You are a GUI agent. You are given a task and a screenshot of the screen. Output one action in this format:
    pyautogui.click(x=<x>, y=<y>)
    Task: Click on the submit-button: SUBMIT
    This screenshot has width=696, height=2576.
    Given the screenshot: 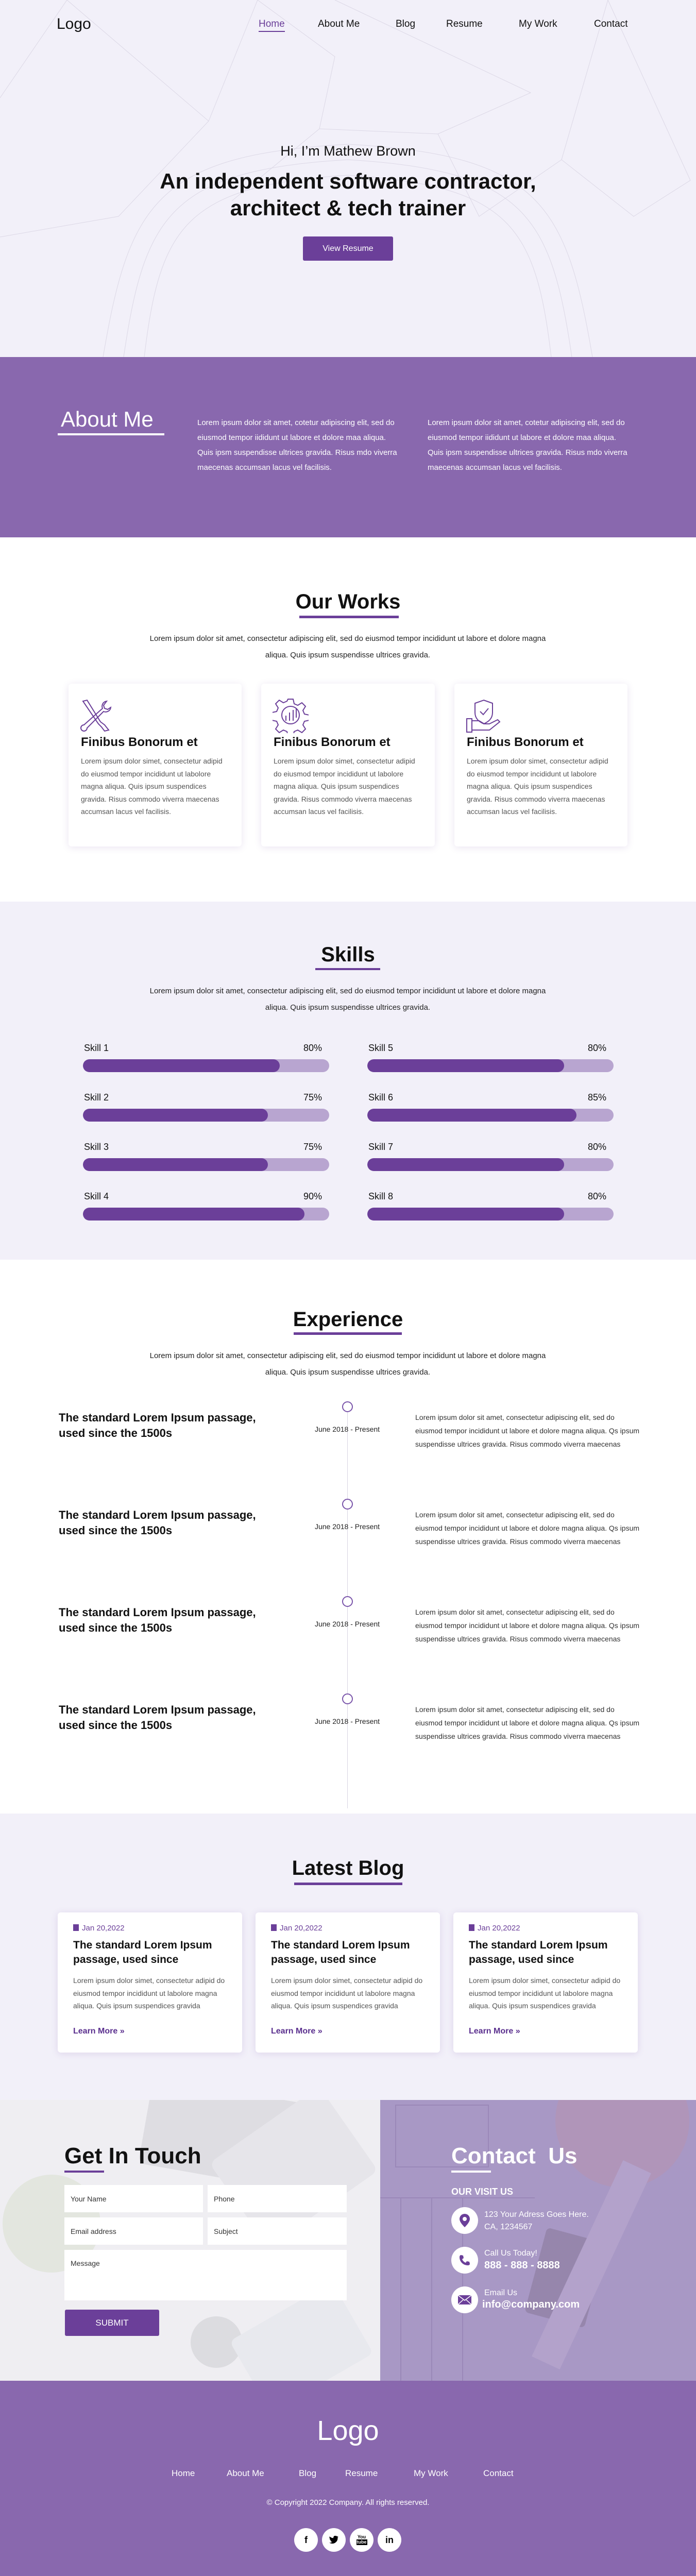 What is the action you would take?
    pyautogui.click(x=112, y=2323)
    